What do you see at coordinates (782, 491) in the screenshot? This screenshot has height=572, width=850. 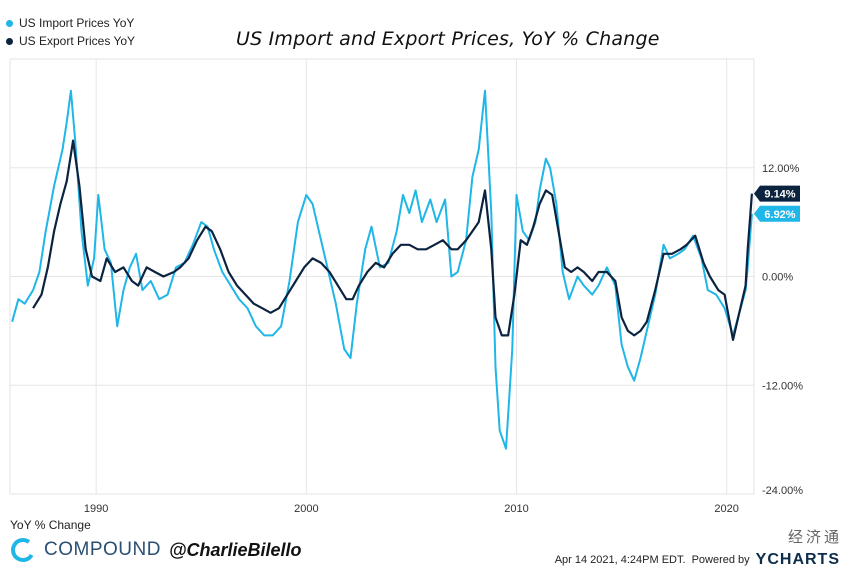 I see `y-tick-label: -24.00%` at bounding box center [782, 491].